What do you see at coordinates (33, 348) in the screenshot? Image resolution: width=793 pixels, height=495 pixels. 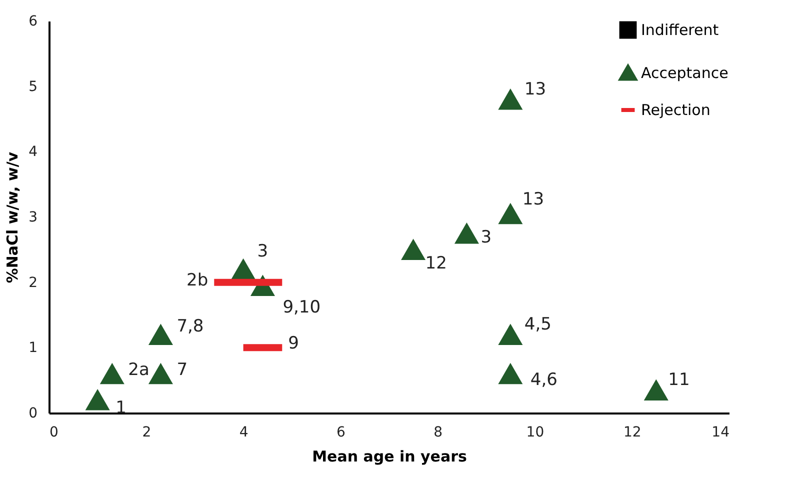 I see `y-tick-label: 1` at bounding box center [33, 348].